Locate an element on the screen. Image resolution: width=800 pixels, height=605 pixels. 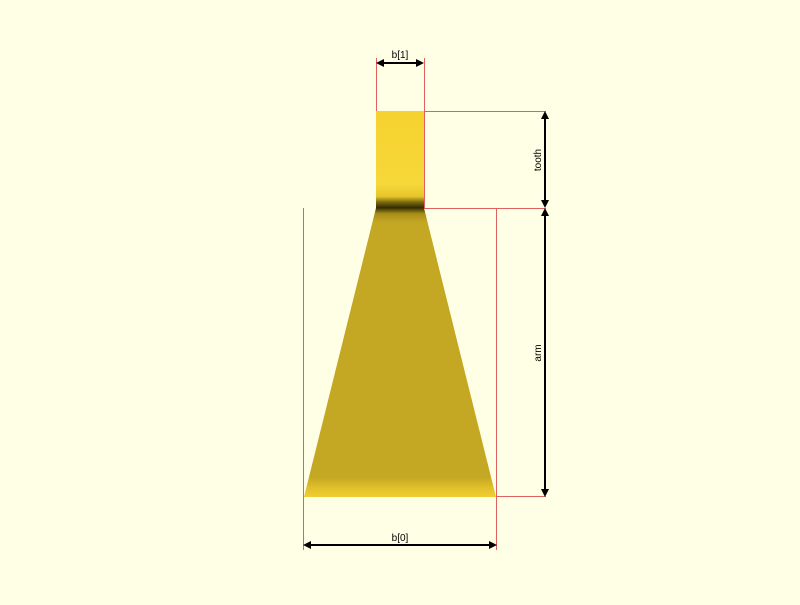
b1-label: b[1] is located at coordinates (400, 55).